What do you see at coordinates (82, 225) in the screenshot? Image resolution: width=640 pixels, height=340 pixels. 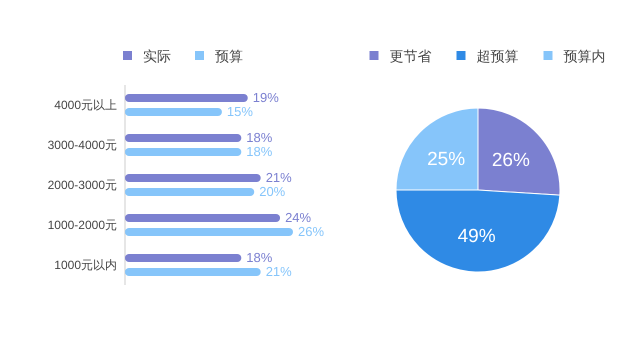 I see `y-tick-label: 1000-2000元` at bounding box center [82, 225].